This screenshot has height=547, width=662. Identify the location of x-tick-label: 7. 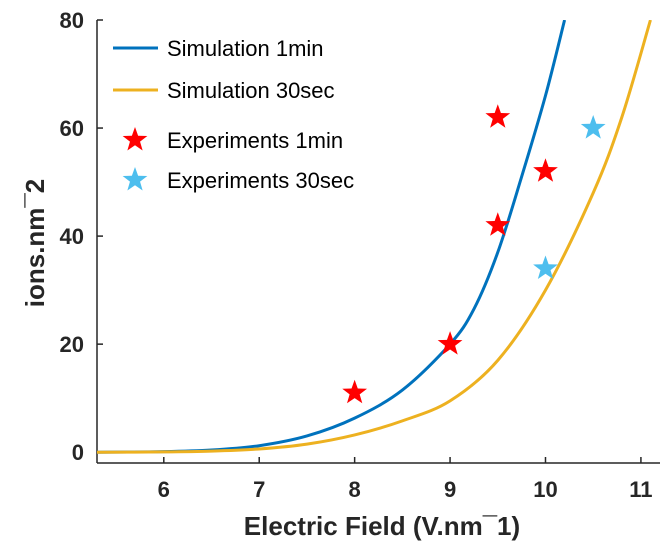
(259, 489).